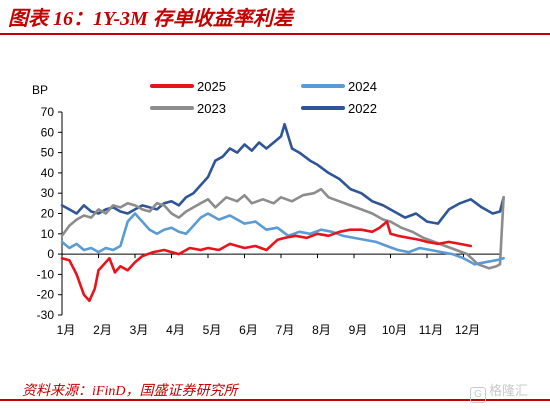  I want to click on x-tick-label: 6月, so click(248, 330).